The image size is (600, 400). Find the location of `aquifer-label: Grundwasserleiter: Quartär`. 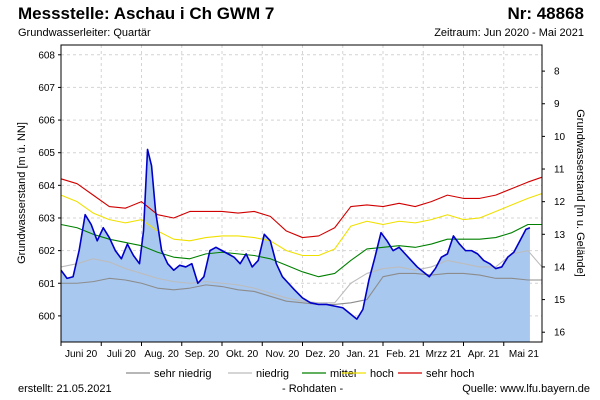

aquifer-label: Grundwasserleiter: Quartär is located at coordinates (84, 33).